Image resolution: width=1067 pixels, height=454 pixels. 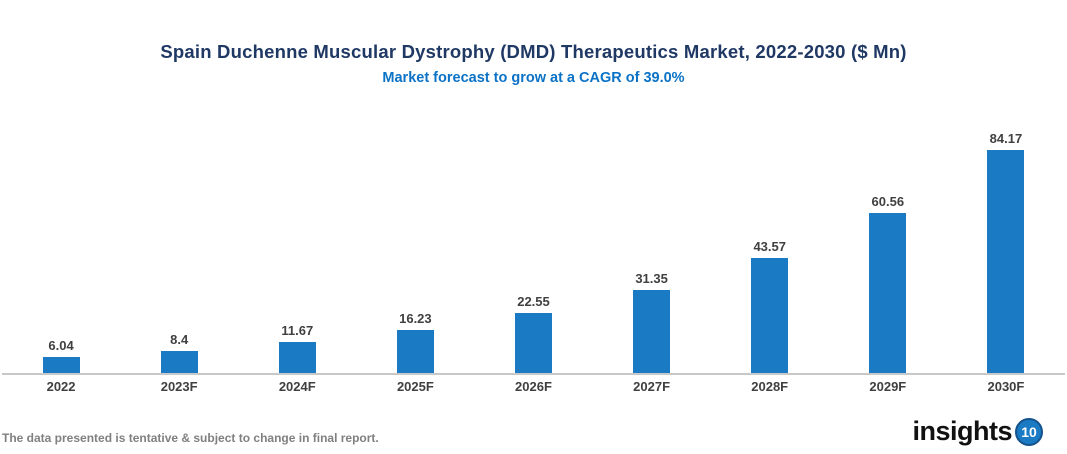 What do you see at coordinates (769, 246) in the screenshot?
I see `bar-value-label: 43.57` at bounding box center [769, 246].